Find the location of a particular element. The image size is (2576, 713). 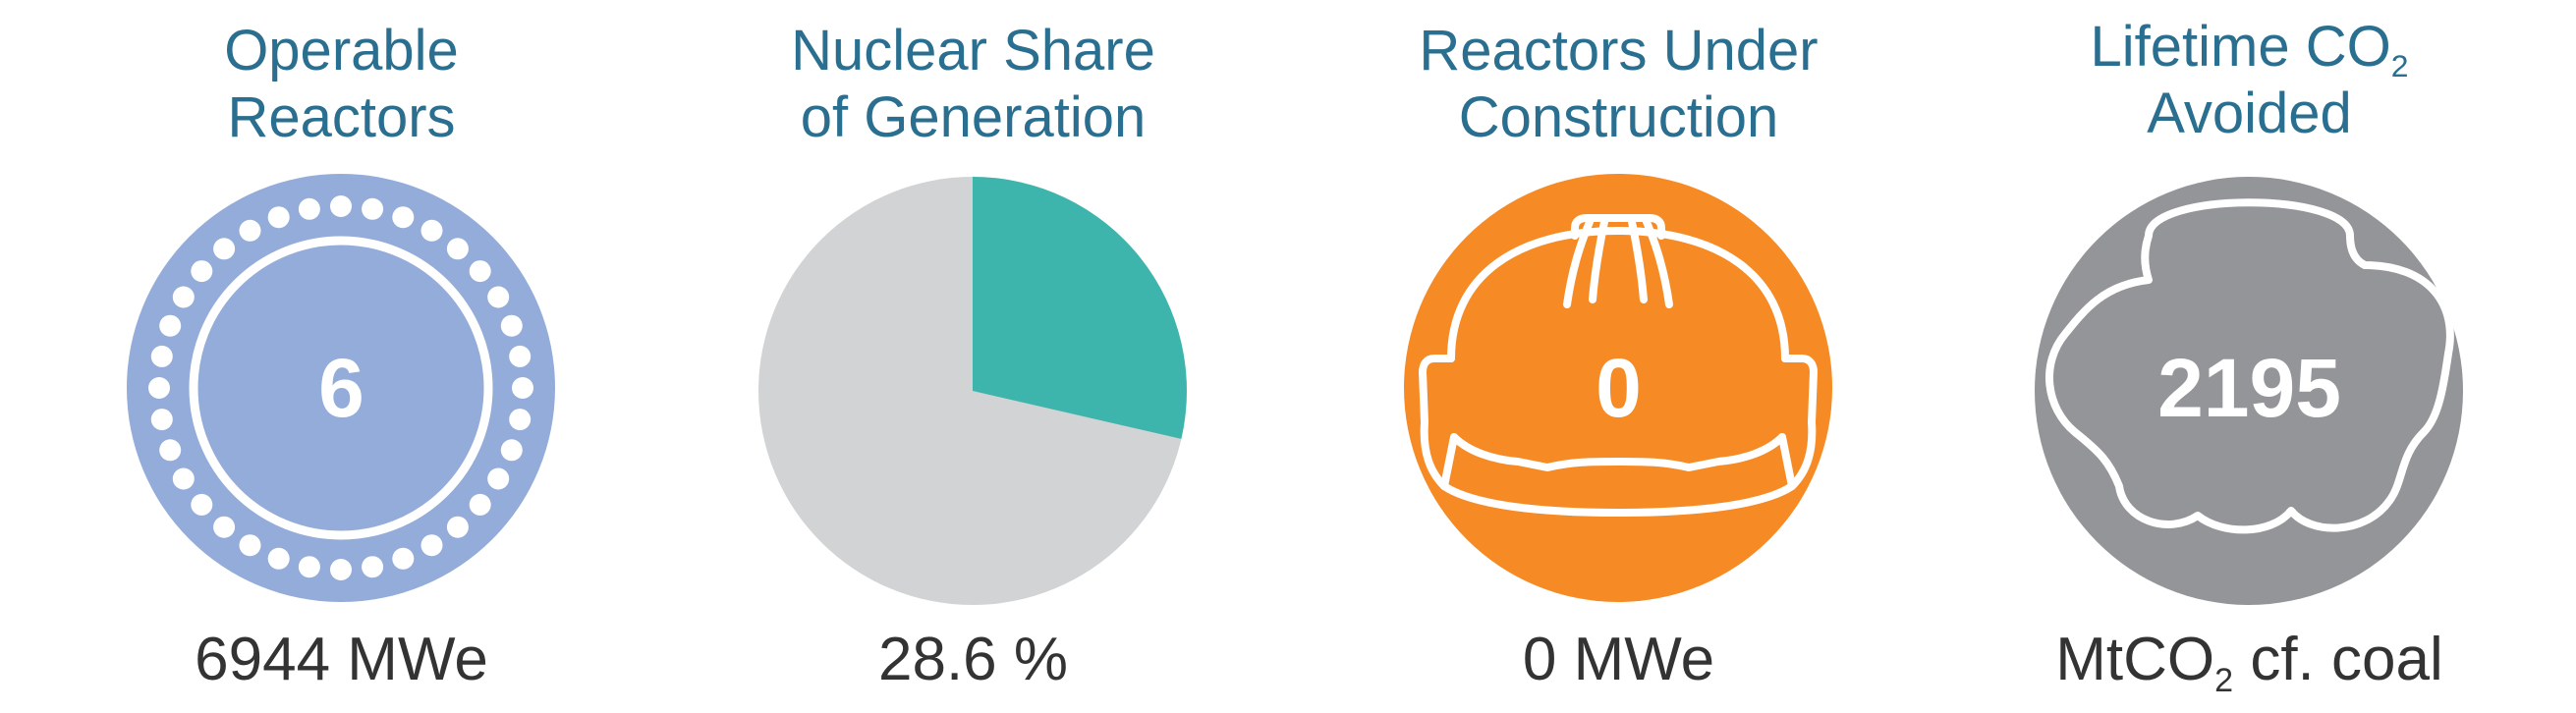

unit-text: cf. coal is located at coordinates (2338, 659).